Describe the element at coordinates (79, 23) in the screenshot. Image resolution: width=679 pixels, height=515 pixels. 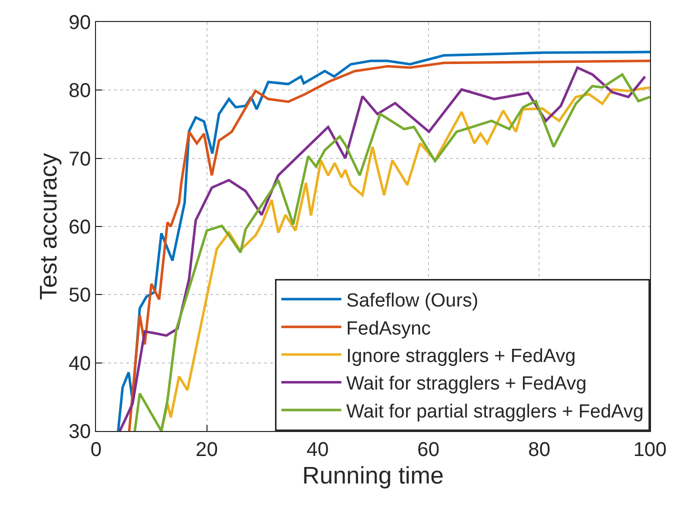
I see `y-tick-label: 90` at that location.